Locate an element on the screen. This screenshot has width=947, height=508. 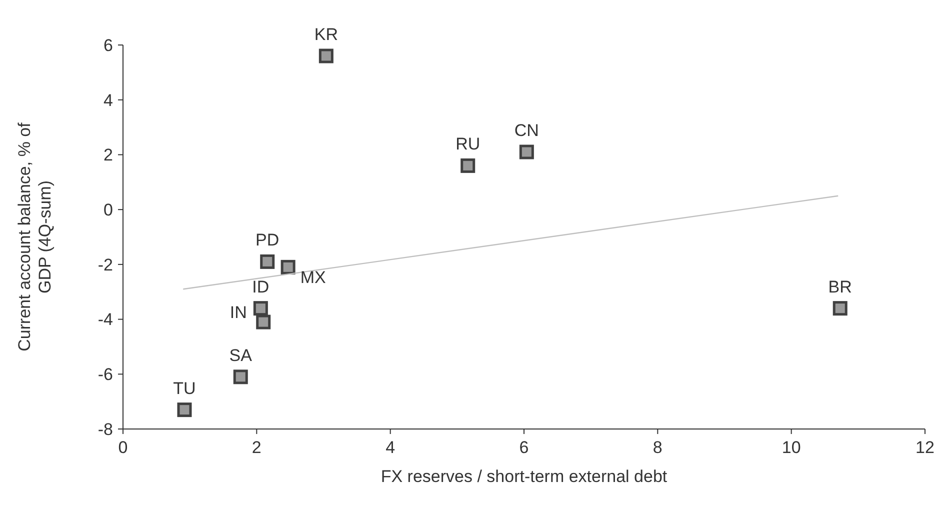
x-tick-label: 12 is located at coordinates (925, 447).